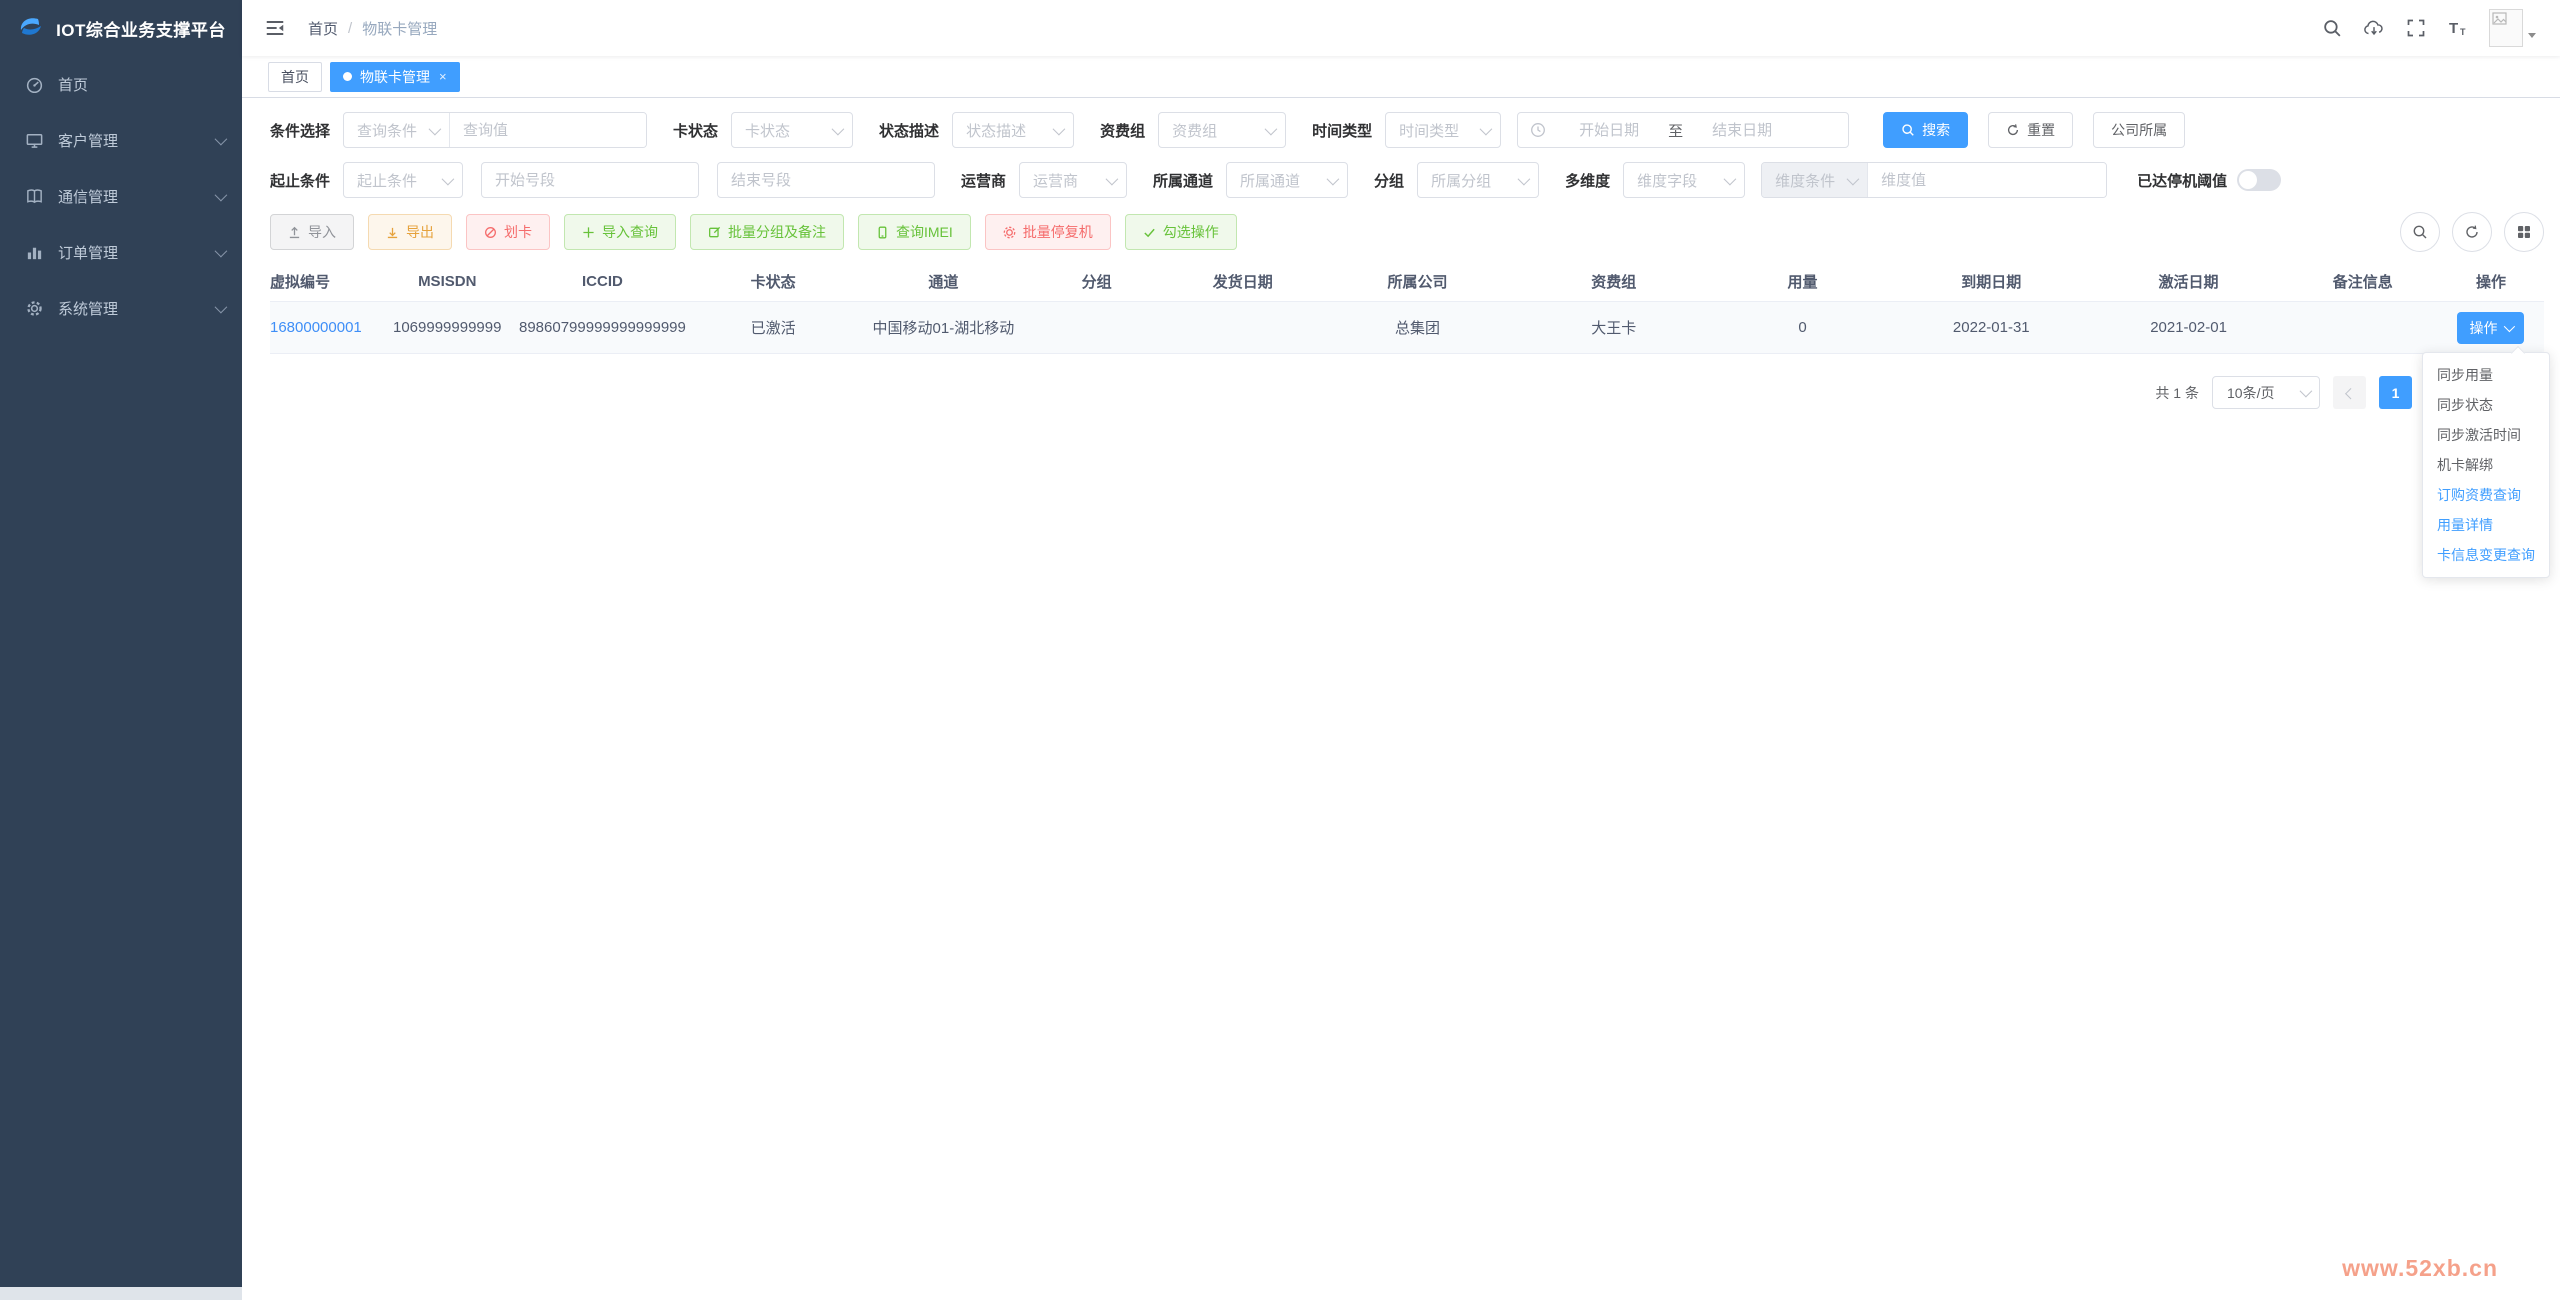 The width and height of the screenshot is (2560, 1300). I want to click on tab-label: 首页, so click(295, 76).